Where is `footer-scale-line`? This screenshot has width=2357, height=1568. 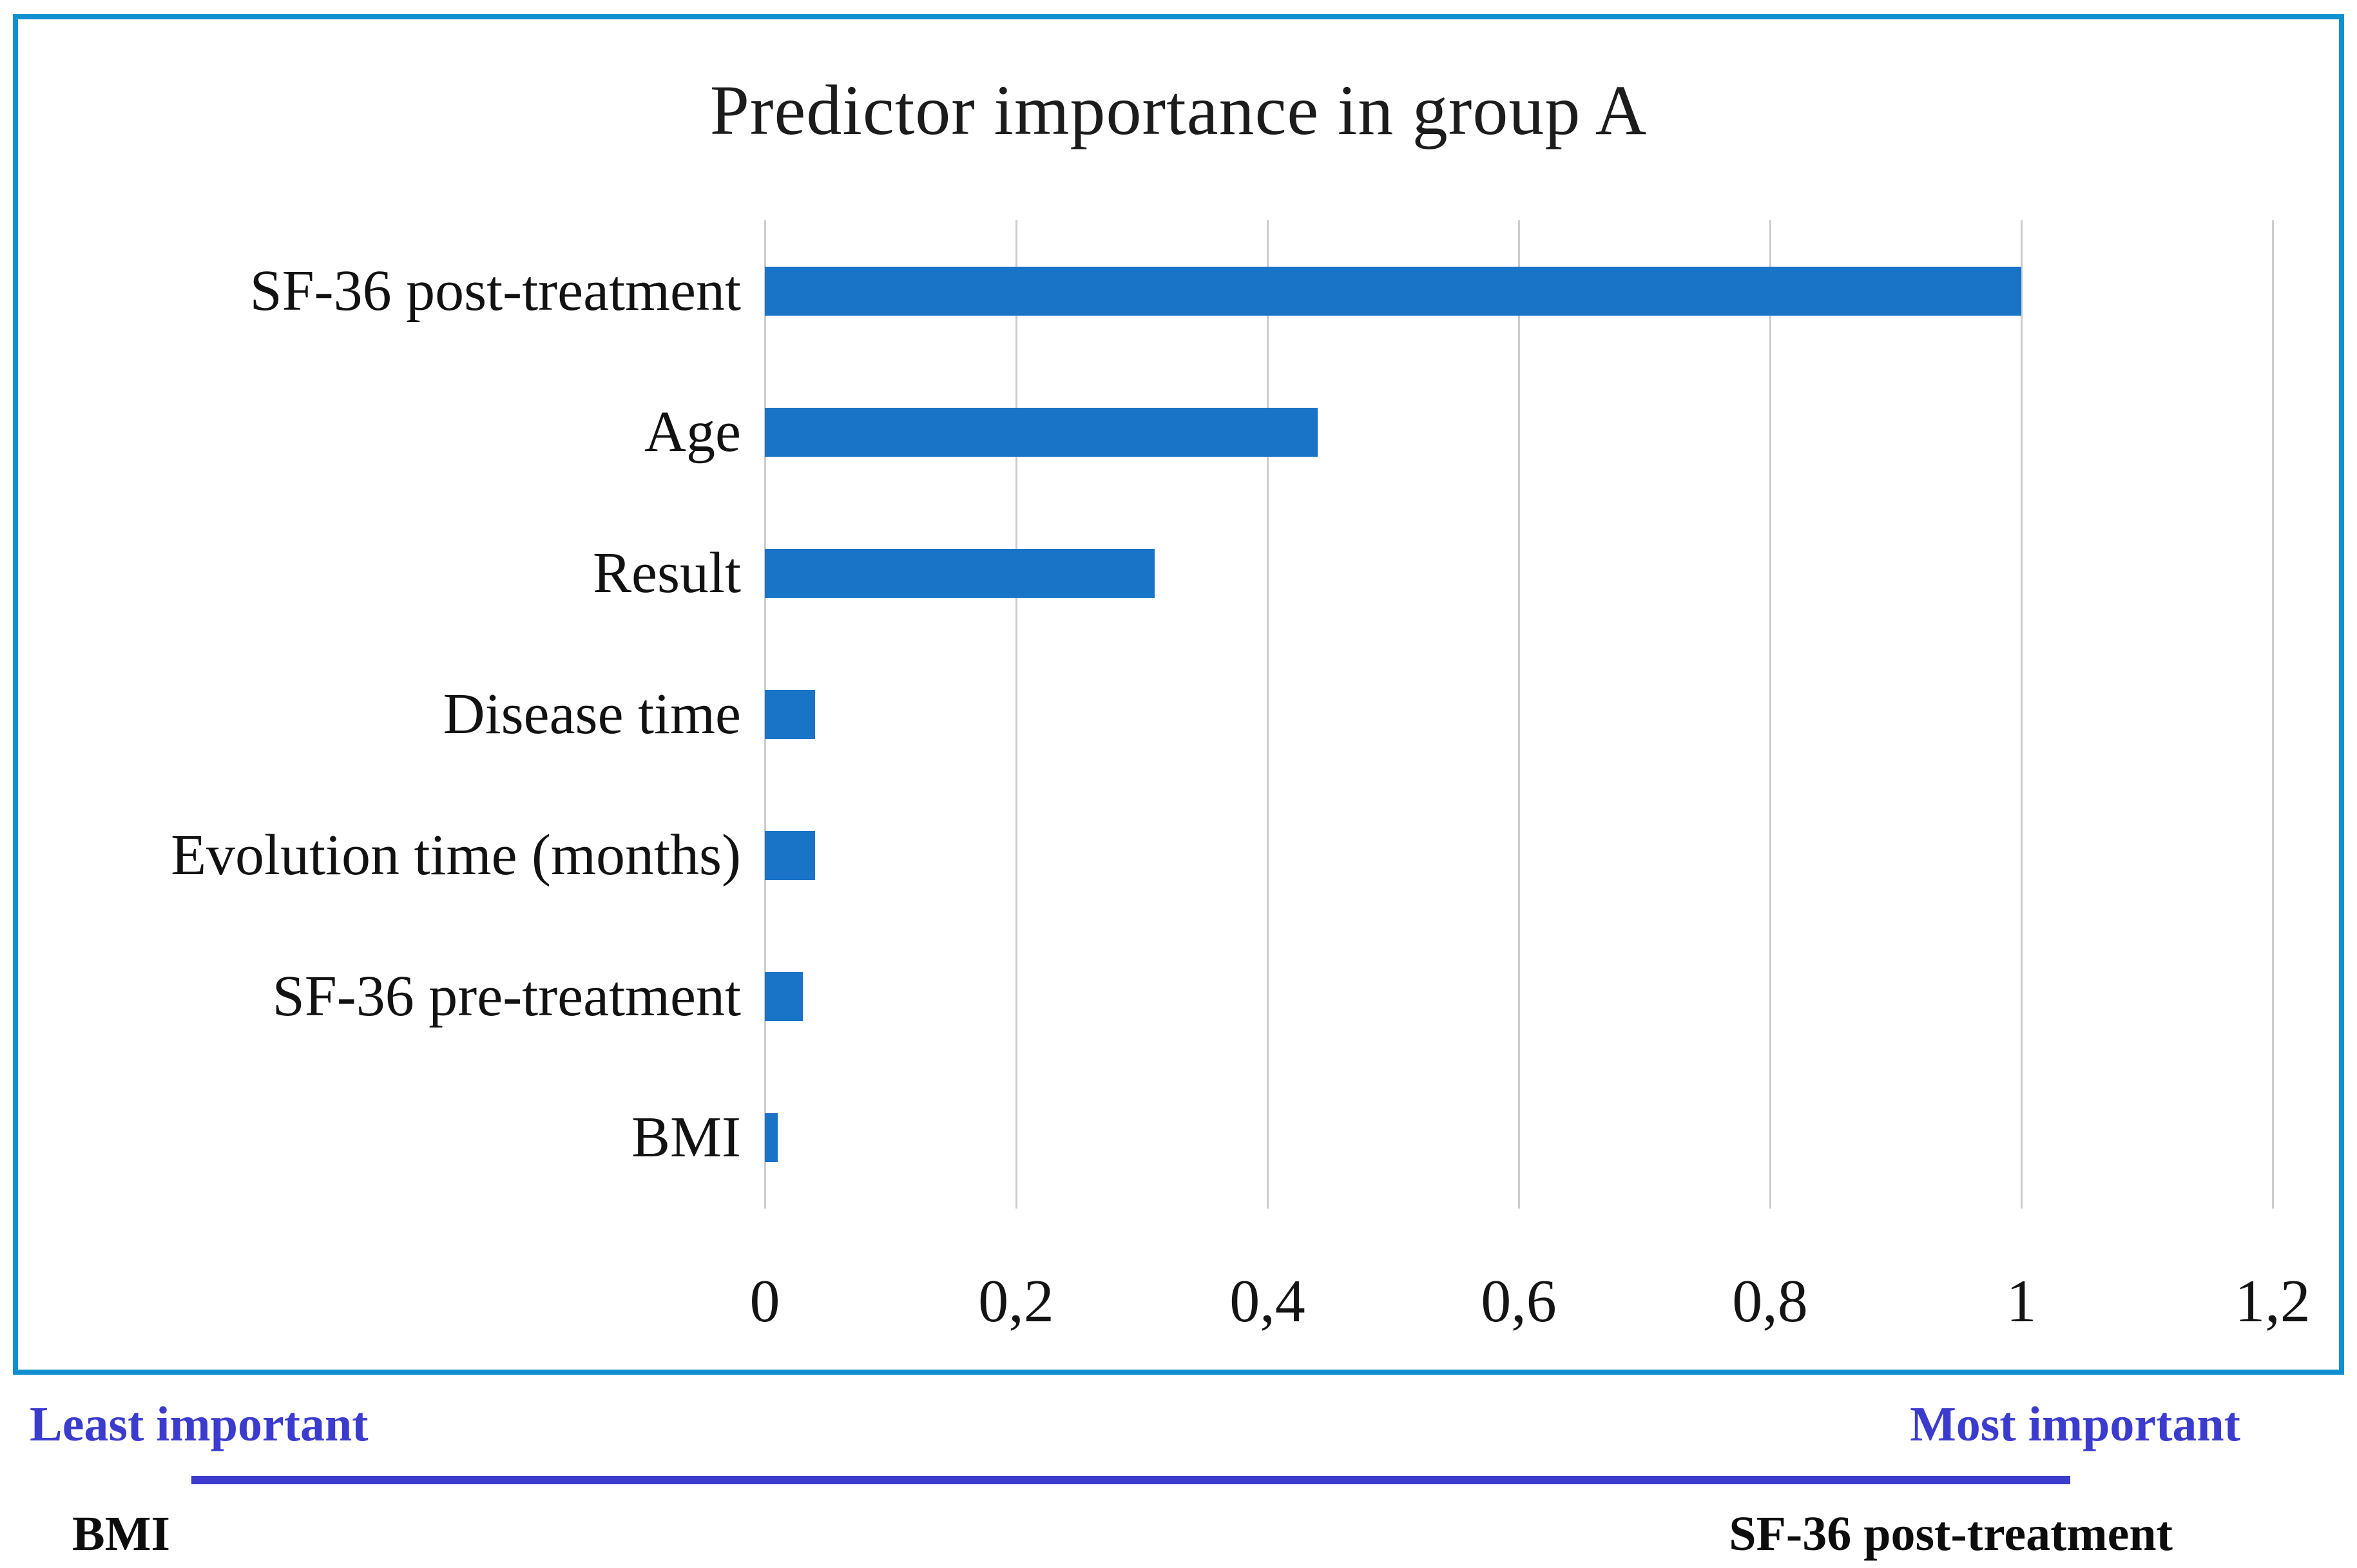 footer-scale-line is located at coordinates (1130, 1480).